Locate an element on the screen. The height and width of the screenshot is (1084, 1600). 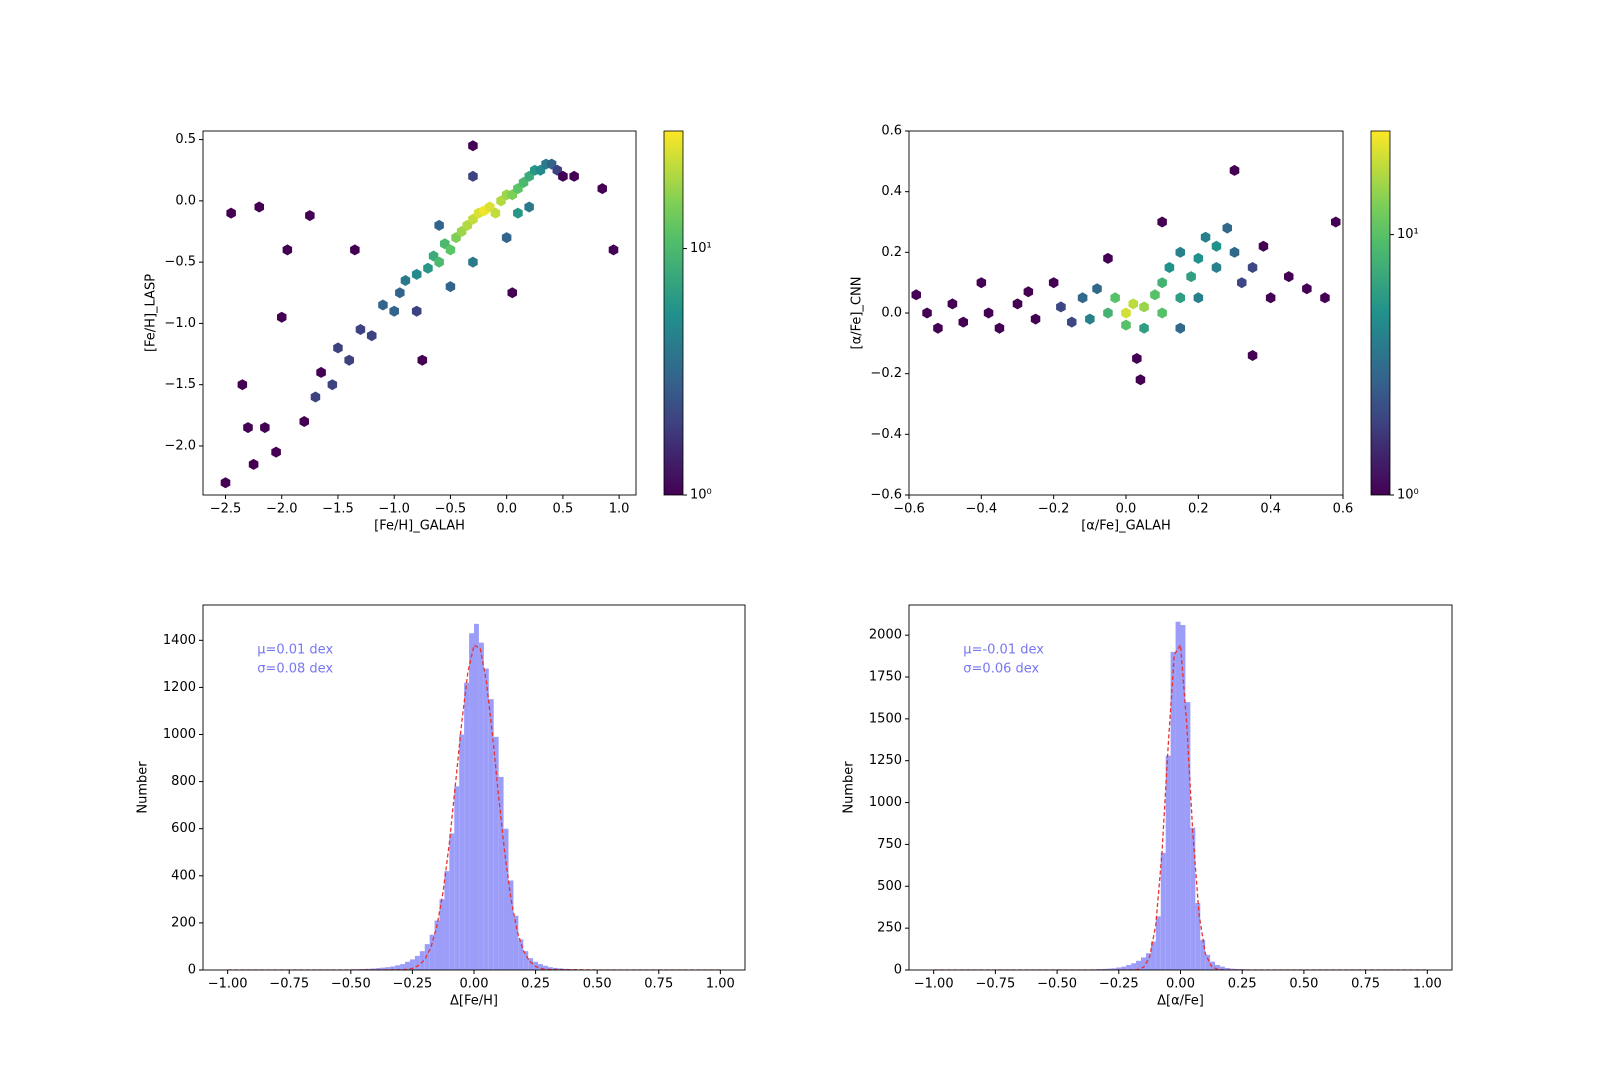
x-tick-label: 0.5 is located at coordinates (563, 509).